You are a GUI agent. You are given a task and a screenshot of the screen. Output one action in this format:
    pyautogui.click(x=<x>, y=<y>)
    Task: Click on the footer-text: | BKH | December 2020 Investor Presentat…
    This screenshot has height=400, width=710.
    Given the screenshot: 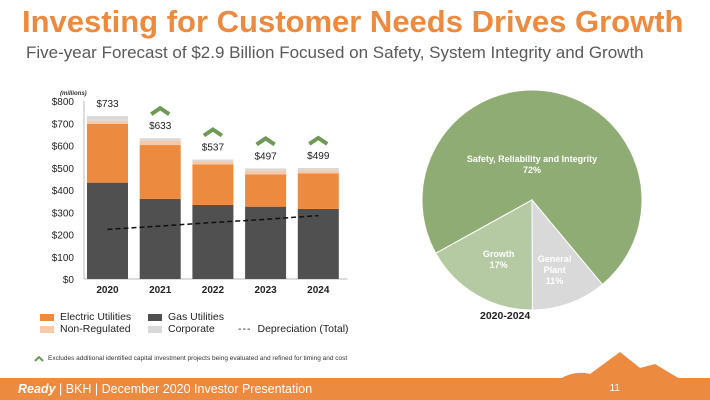 What is the action you would take?
    pyautogui.click(x=184, y=389)
    